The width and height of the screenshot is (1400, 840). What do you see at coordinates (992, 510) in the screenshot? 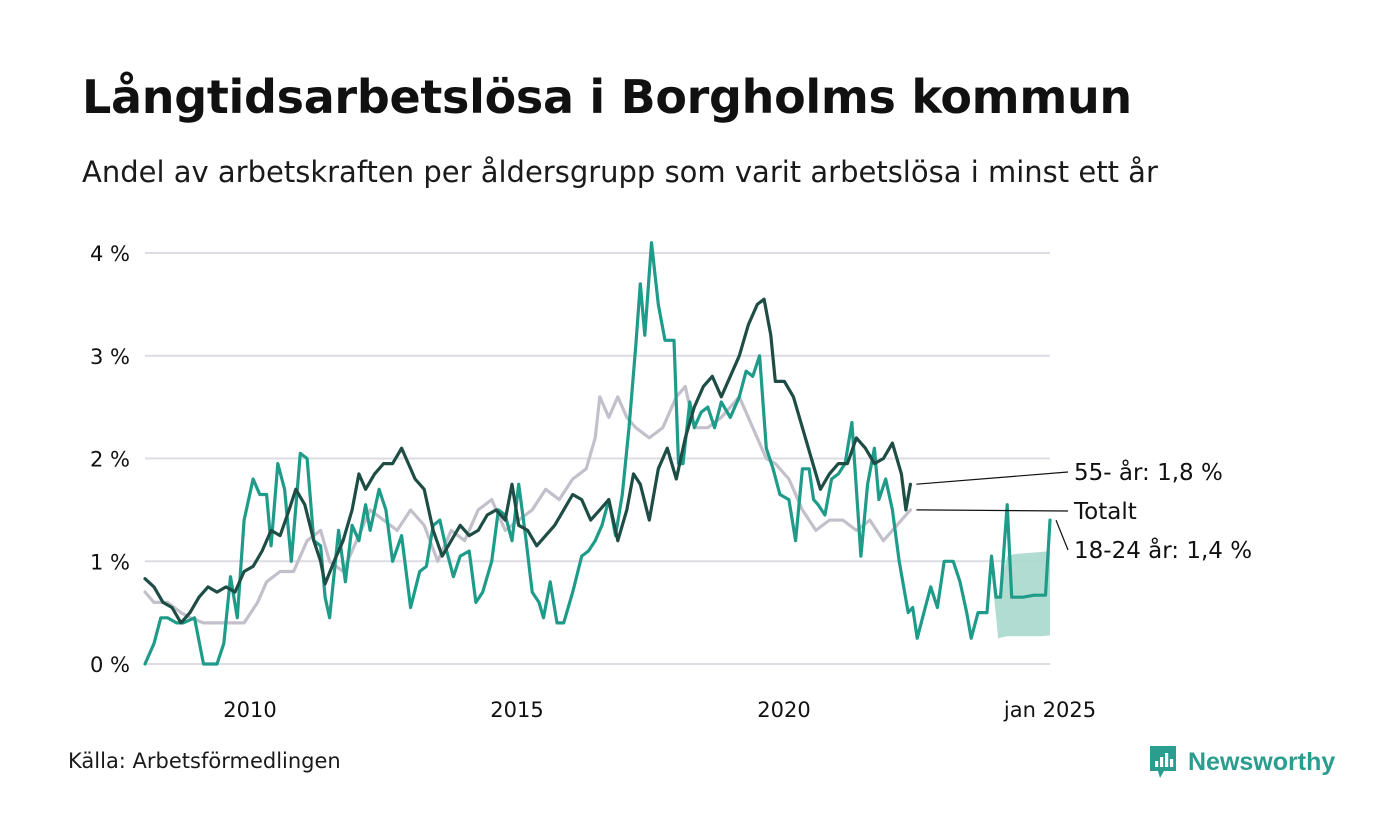
I see `label-leader-total` at bounding box center [992, 510].